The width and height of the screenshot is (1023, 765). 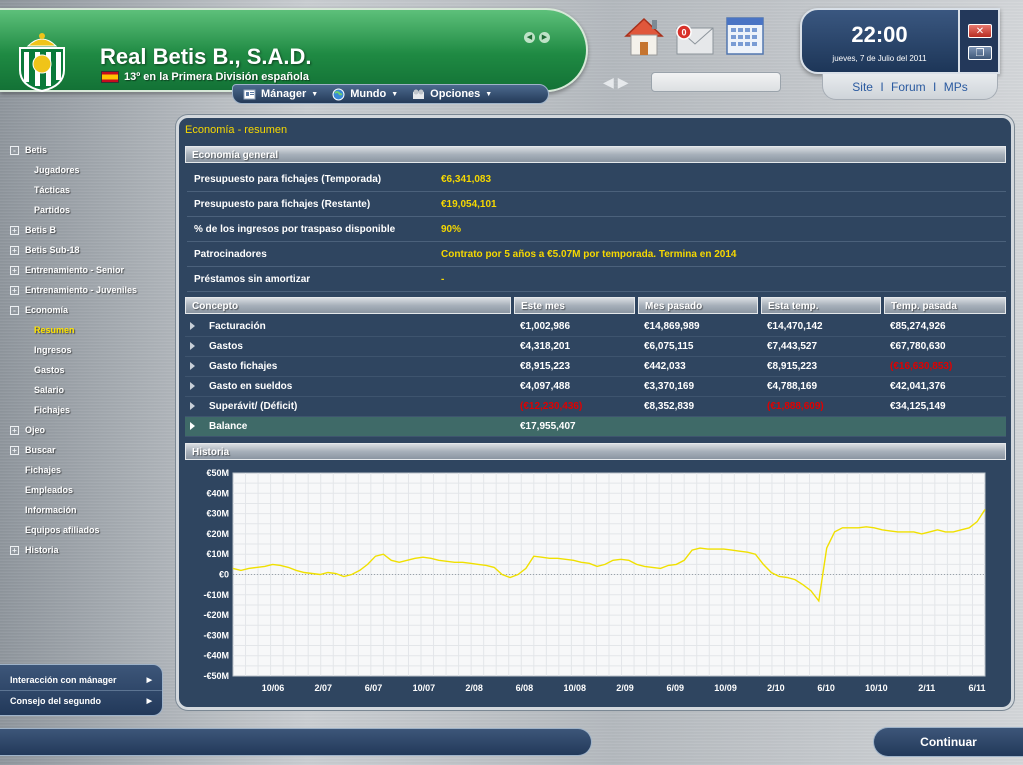 What do you see at coordinates (948, 742) in the screenshot?
I see `continue-button: Continuar` at bounding box center [948, 742].